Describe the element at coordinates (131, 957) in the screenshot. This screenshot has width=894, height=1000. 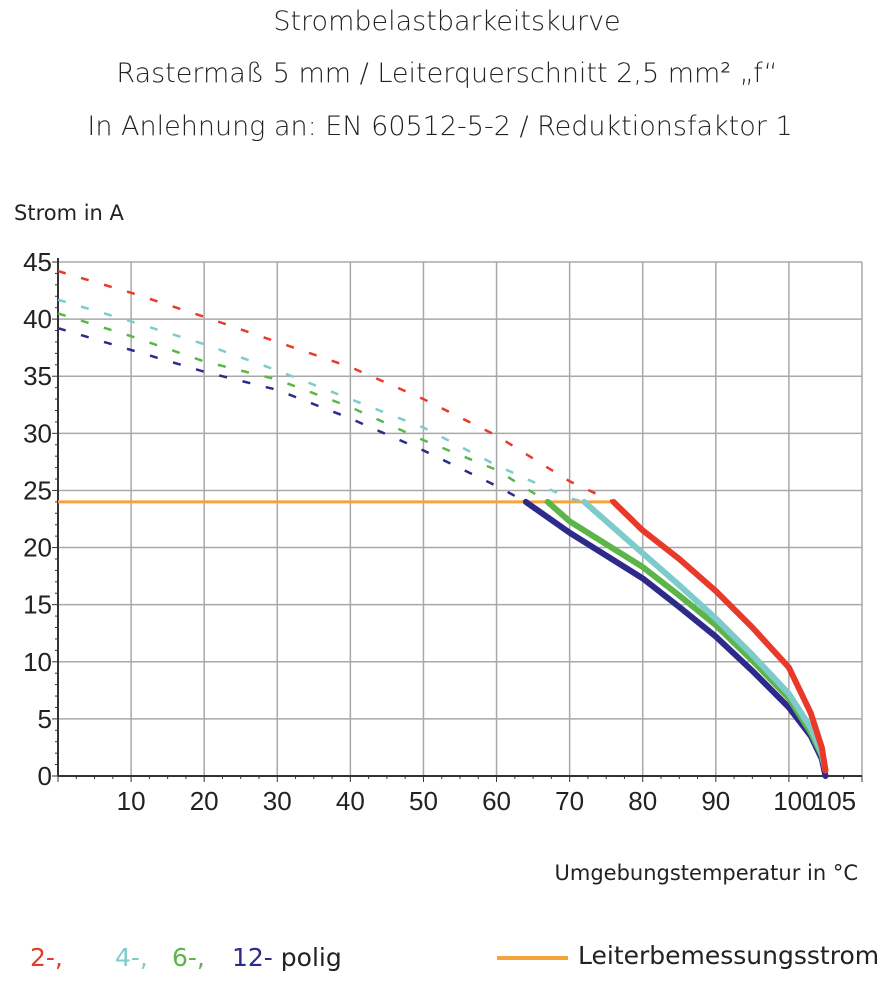
I see `legend-4-polig: 4-,` at that location.